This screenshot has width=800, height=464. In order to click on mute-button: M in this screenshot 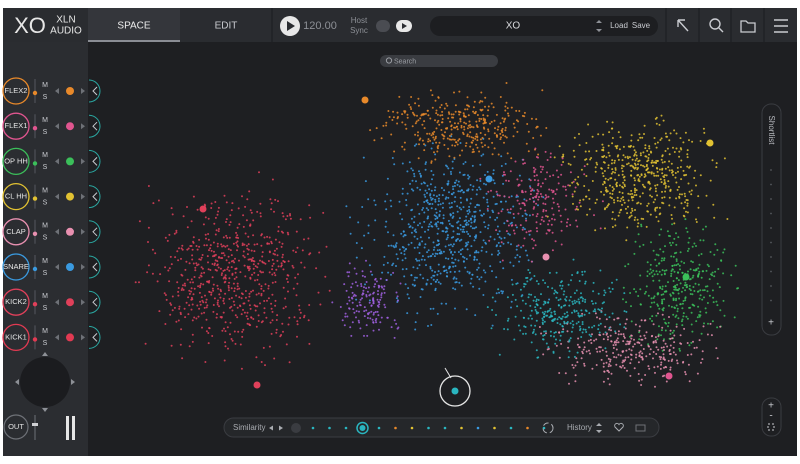, I will do `click(45, 85)`.